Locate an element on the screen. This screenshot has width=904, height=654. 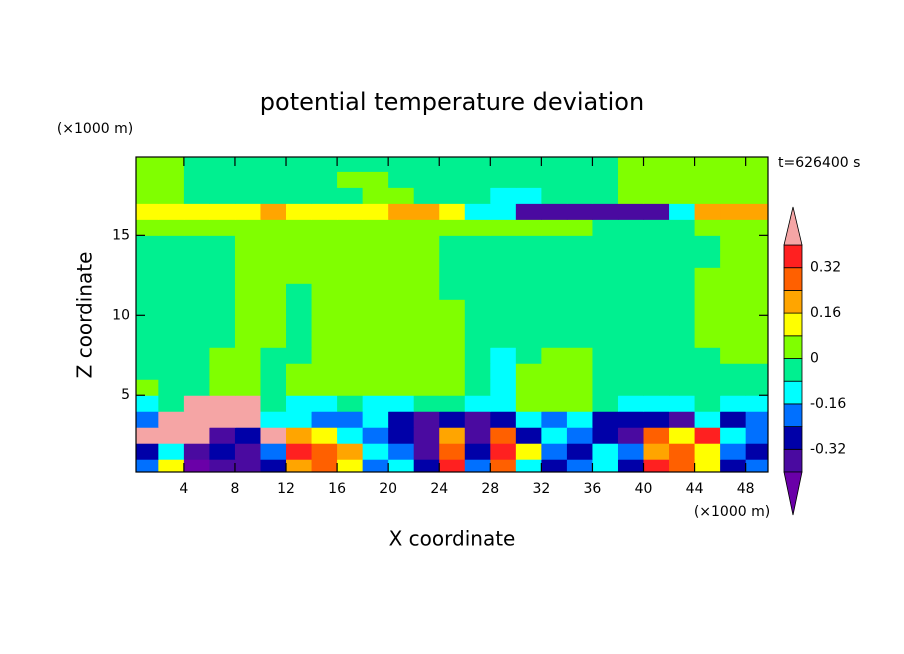
x-tick-label: 8 is located at coordinates (234, 489).